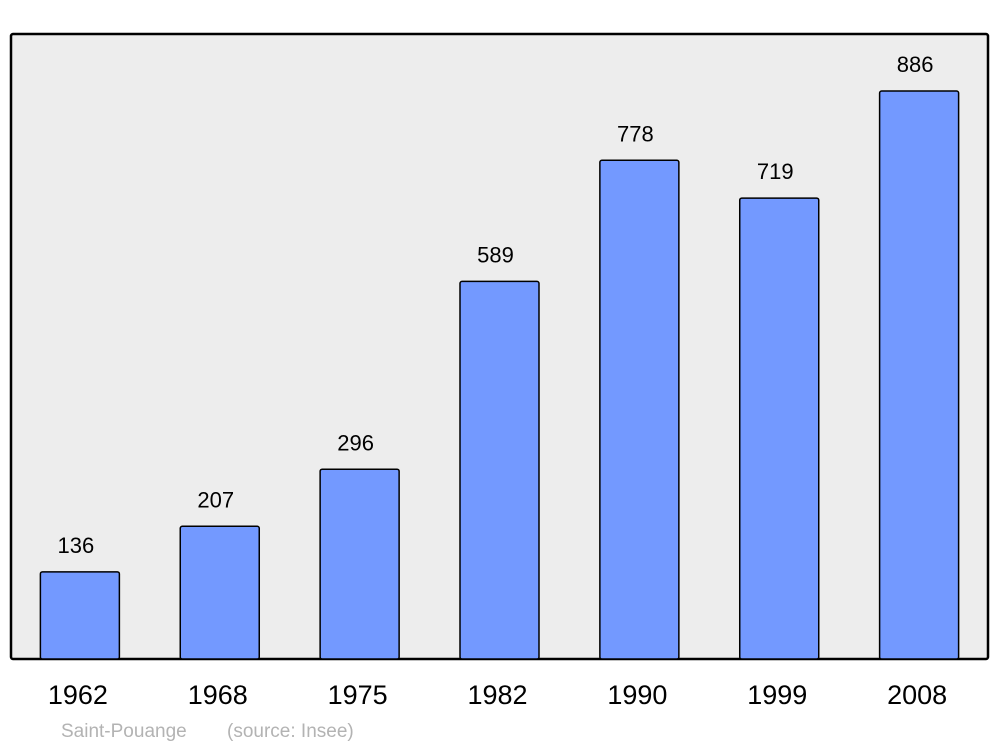  Describe the element at coordinates (218, 695) in the screenshot. I see `x-tick-label-1968: 1968` at that location.